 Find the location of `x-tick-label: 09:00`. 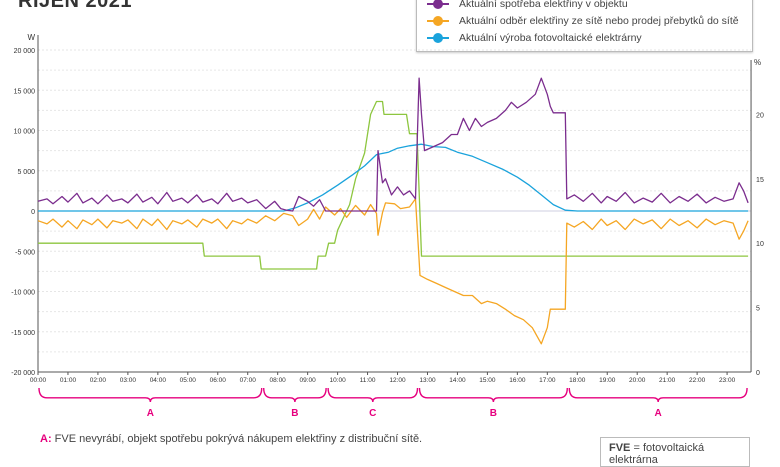

x-tick-label: 09:00 is located at coordinates (307, 380).